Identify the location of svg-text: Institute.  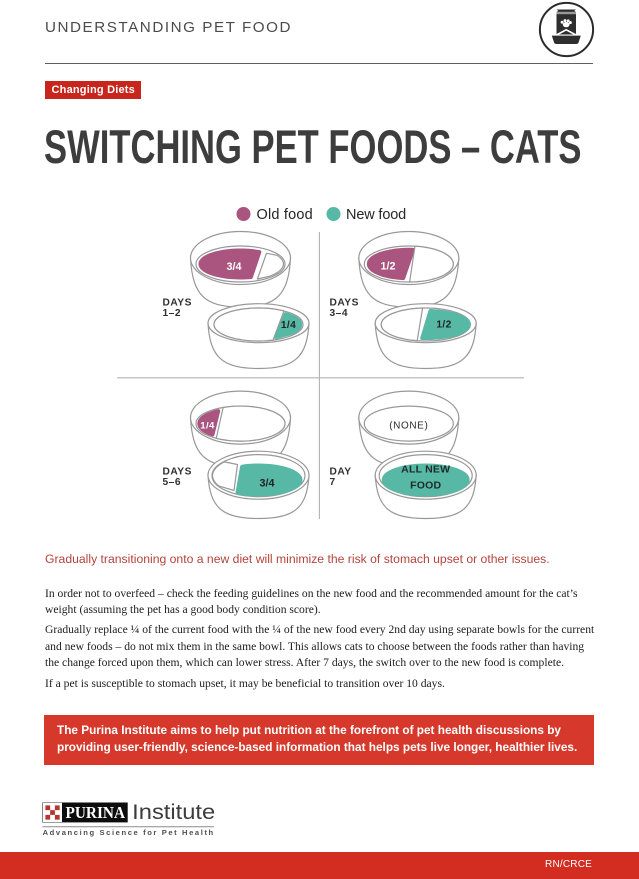
(173, 812).